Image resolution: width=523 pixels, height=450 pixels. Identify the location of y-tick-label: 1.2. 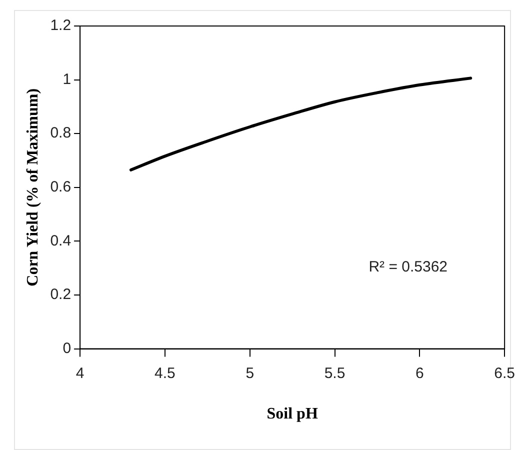
(61, 25).